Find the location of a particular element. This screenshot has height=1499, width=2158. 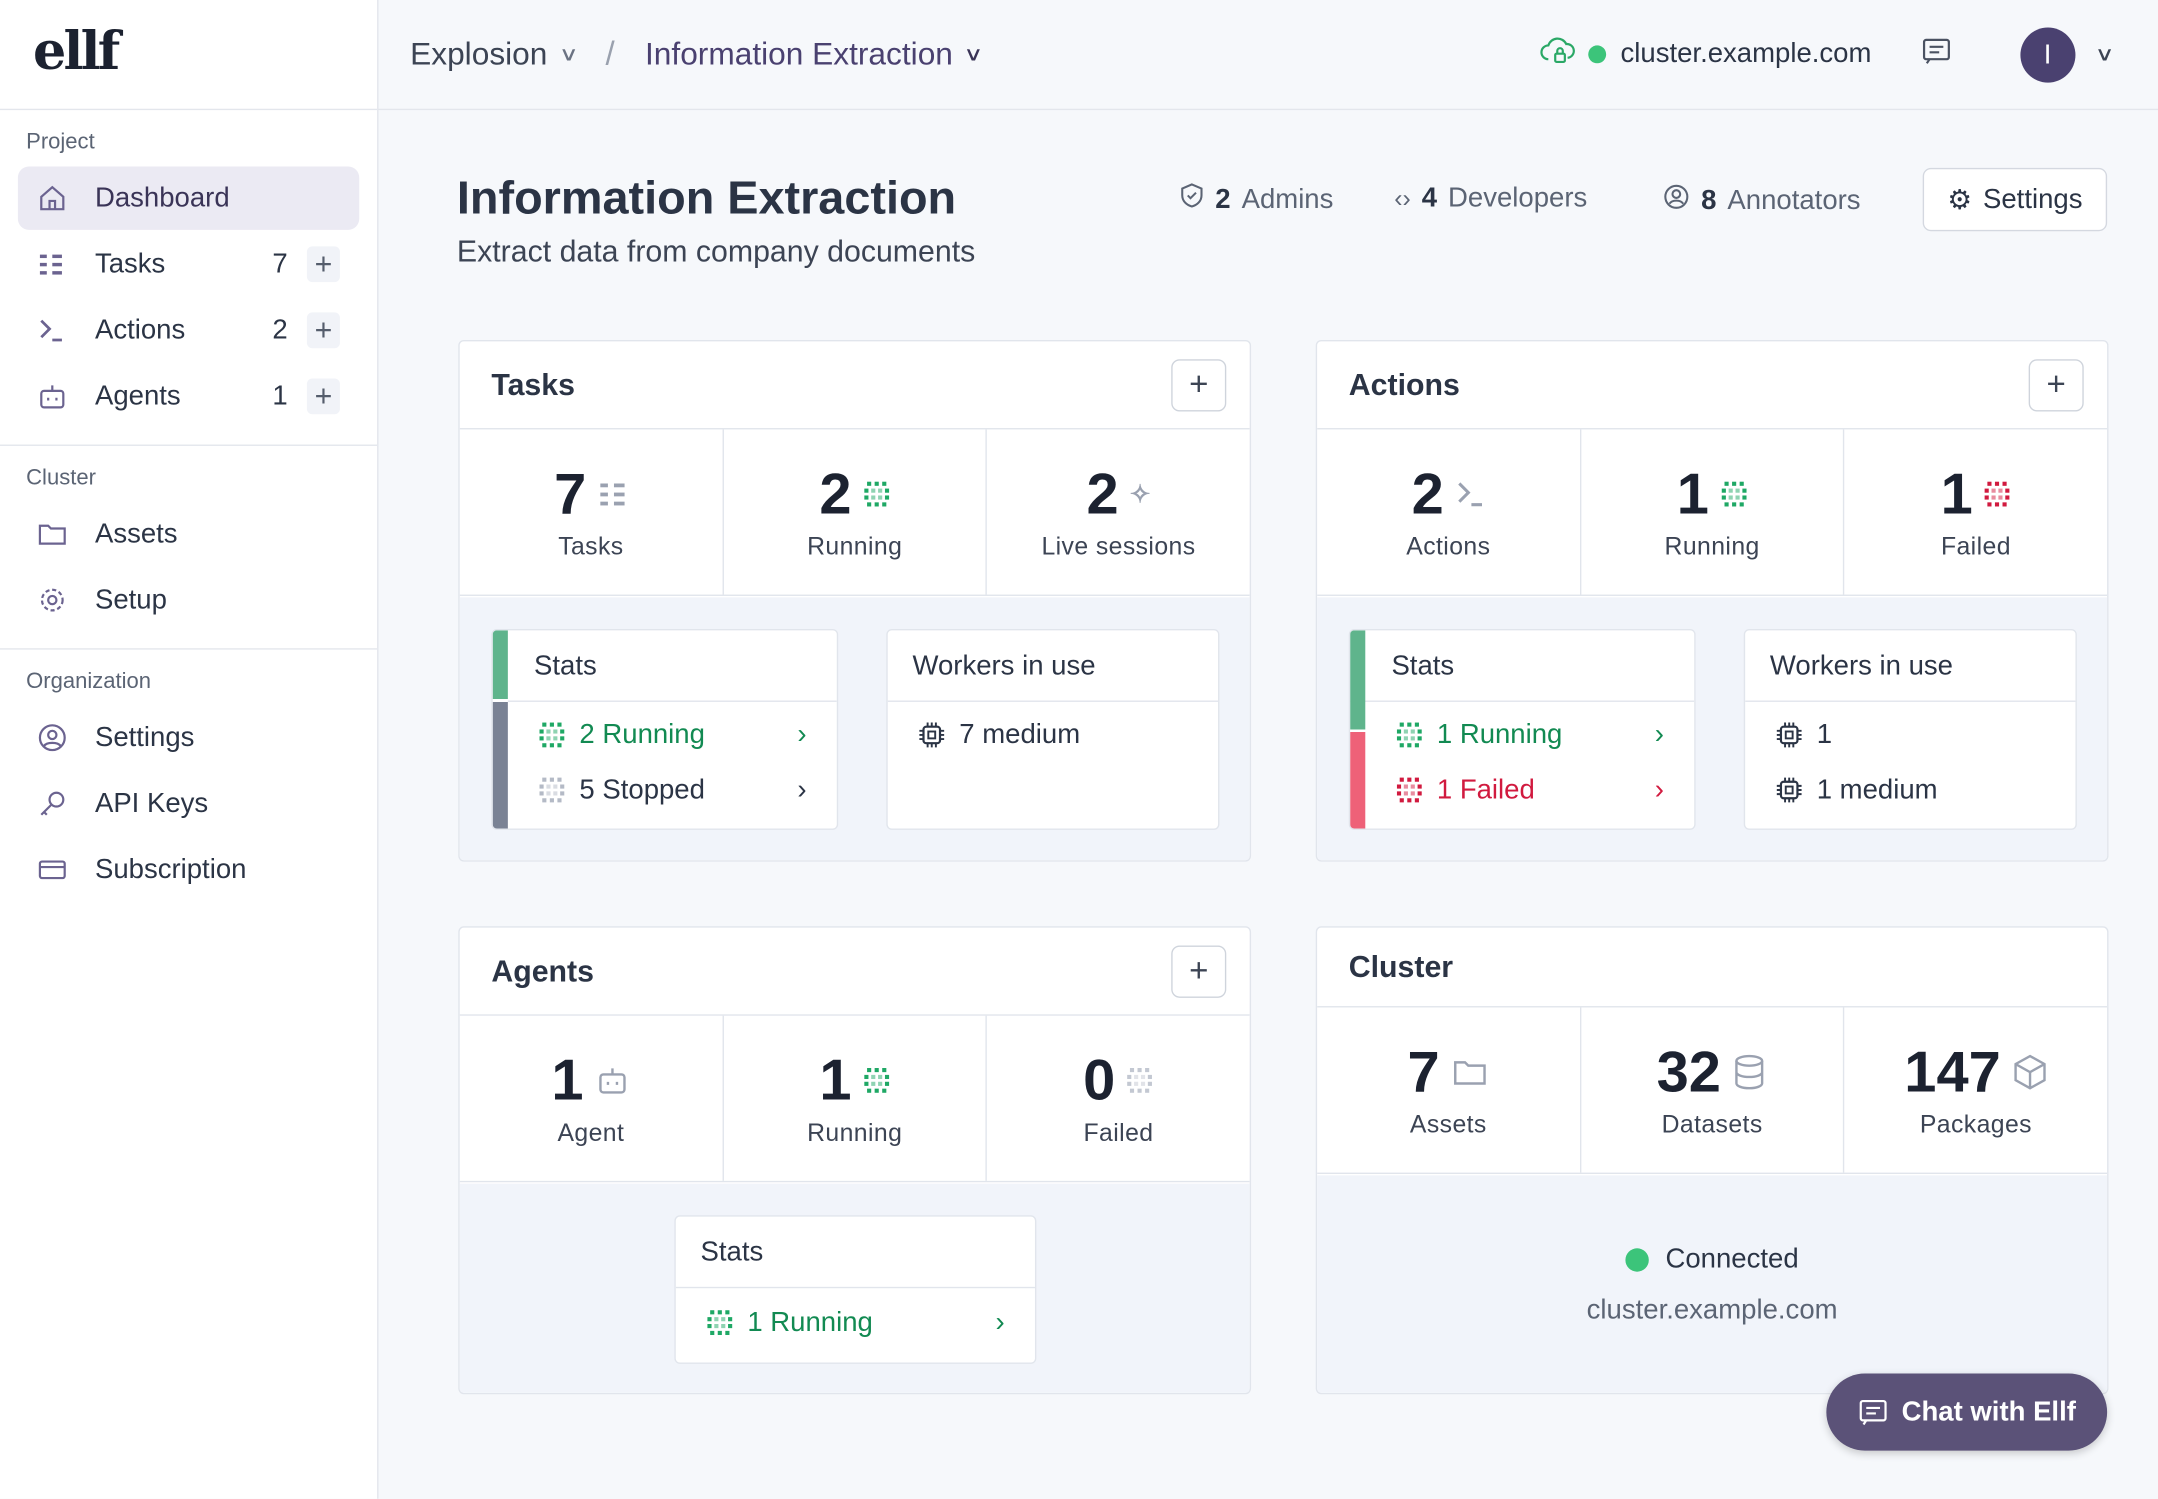

developers-count: ‹› 4 Developers is located at coordinates (1490, 199).